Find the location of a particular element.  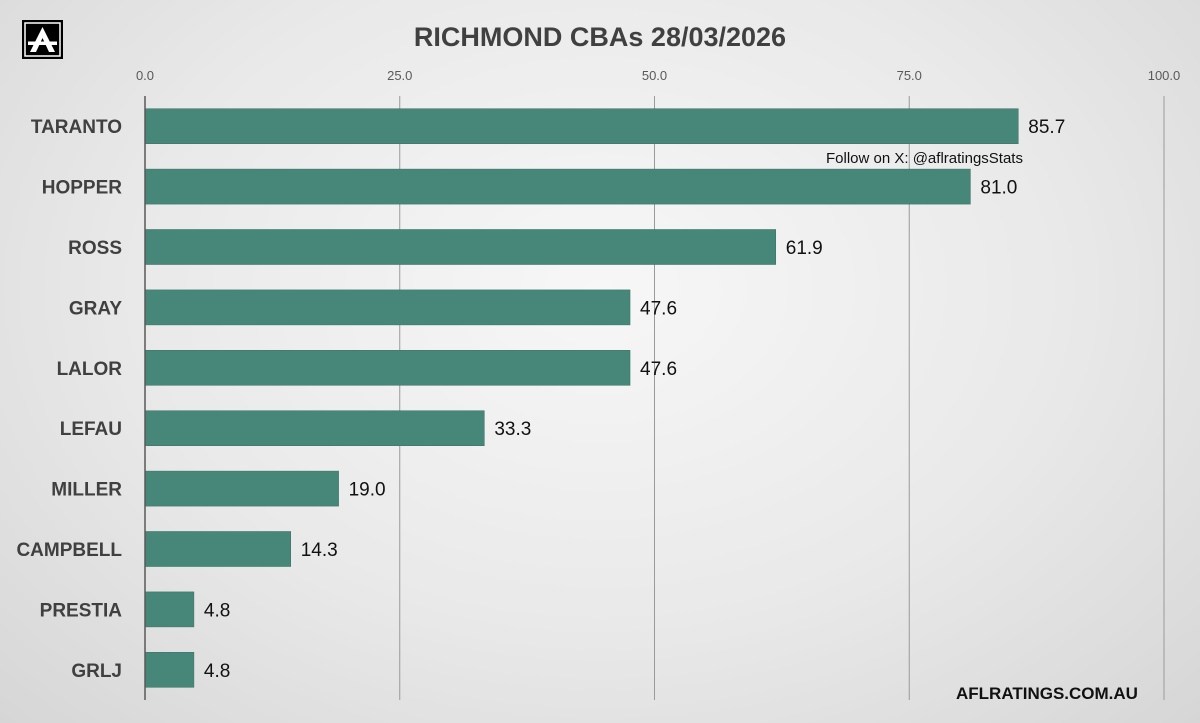

x-tick-label: 0.0 is located at coordinates (145, 75).